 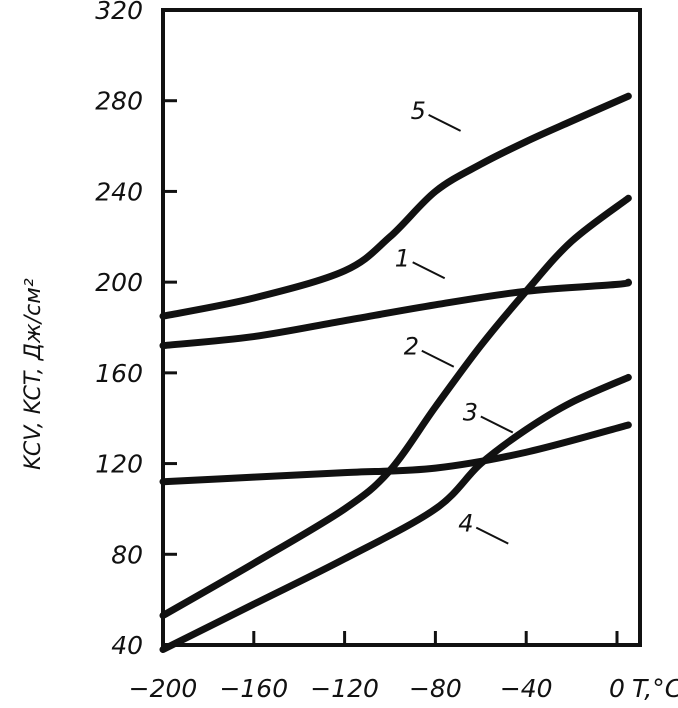 I want to click on x-tick-label: 0, so click(x=617, y=688).